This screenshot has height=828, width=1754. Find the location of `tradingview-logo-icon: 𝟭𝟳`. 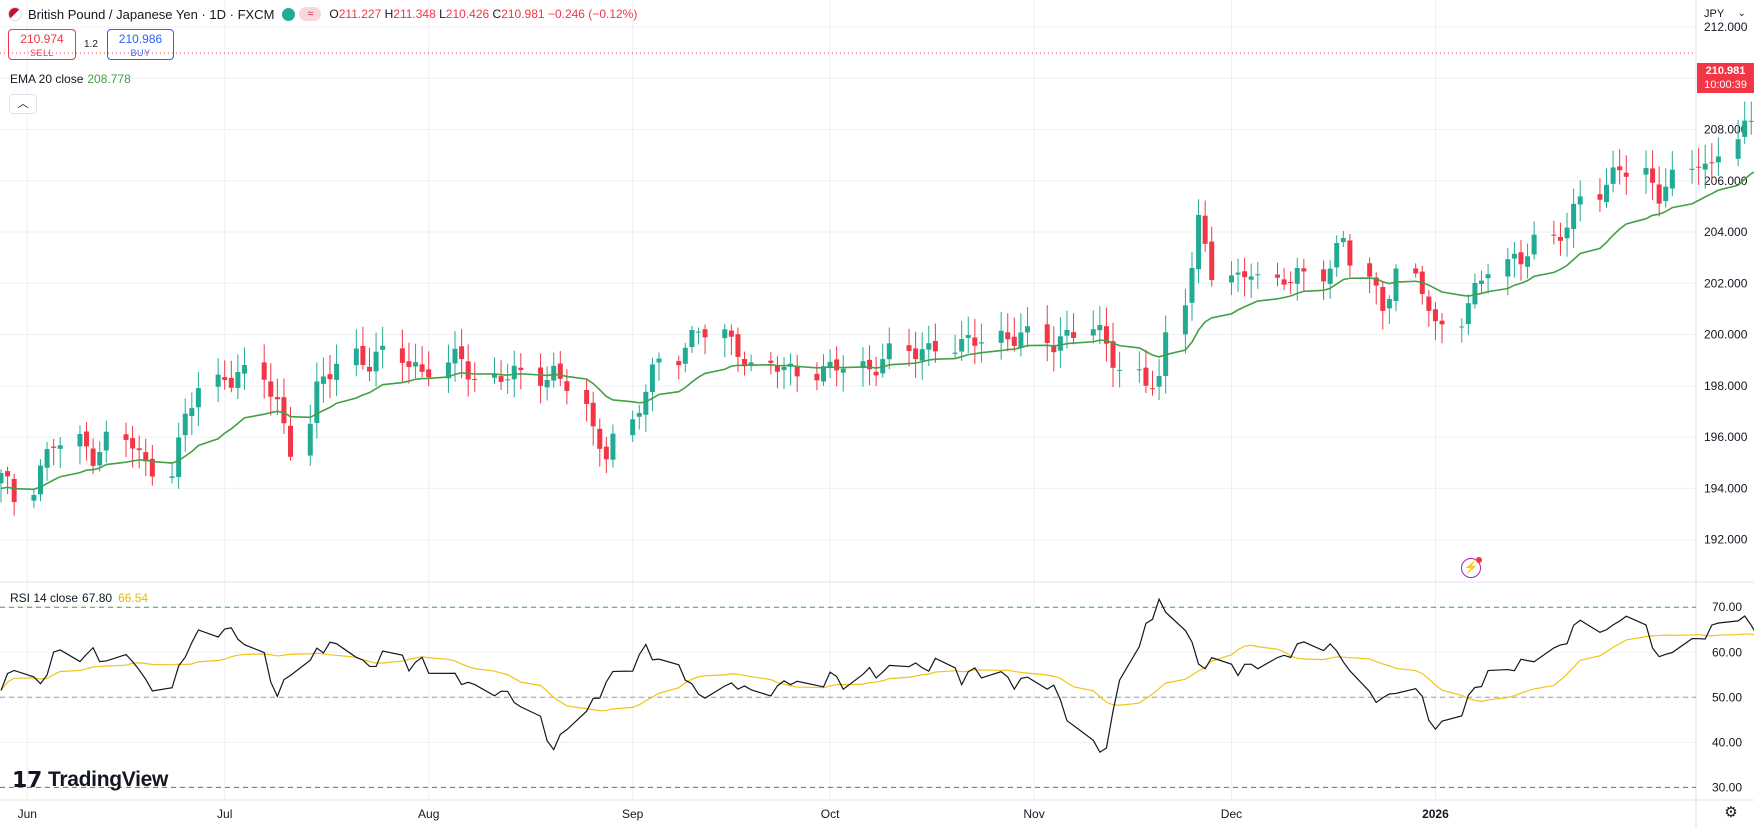

tradingview-logo-icon: 𝟭𝟳 is located at coordinates (27, 779).